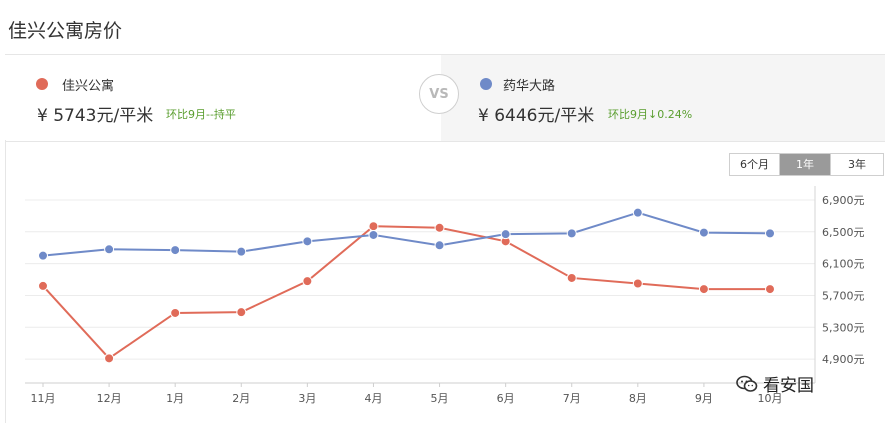 This screenshot has height=423, width=885. What do you see at coordinates (843, 359) in the screenshot?
I see `y-tick-label: 4,900元` at bounding box center [843, 359].